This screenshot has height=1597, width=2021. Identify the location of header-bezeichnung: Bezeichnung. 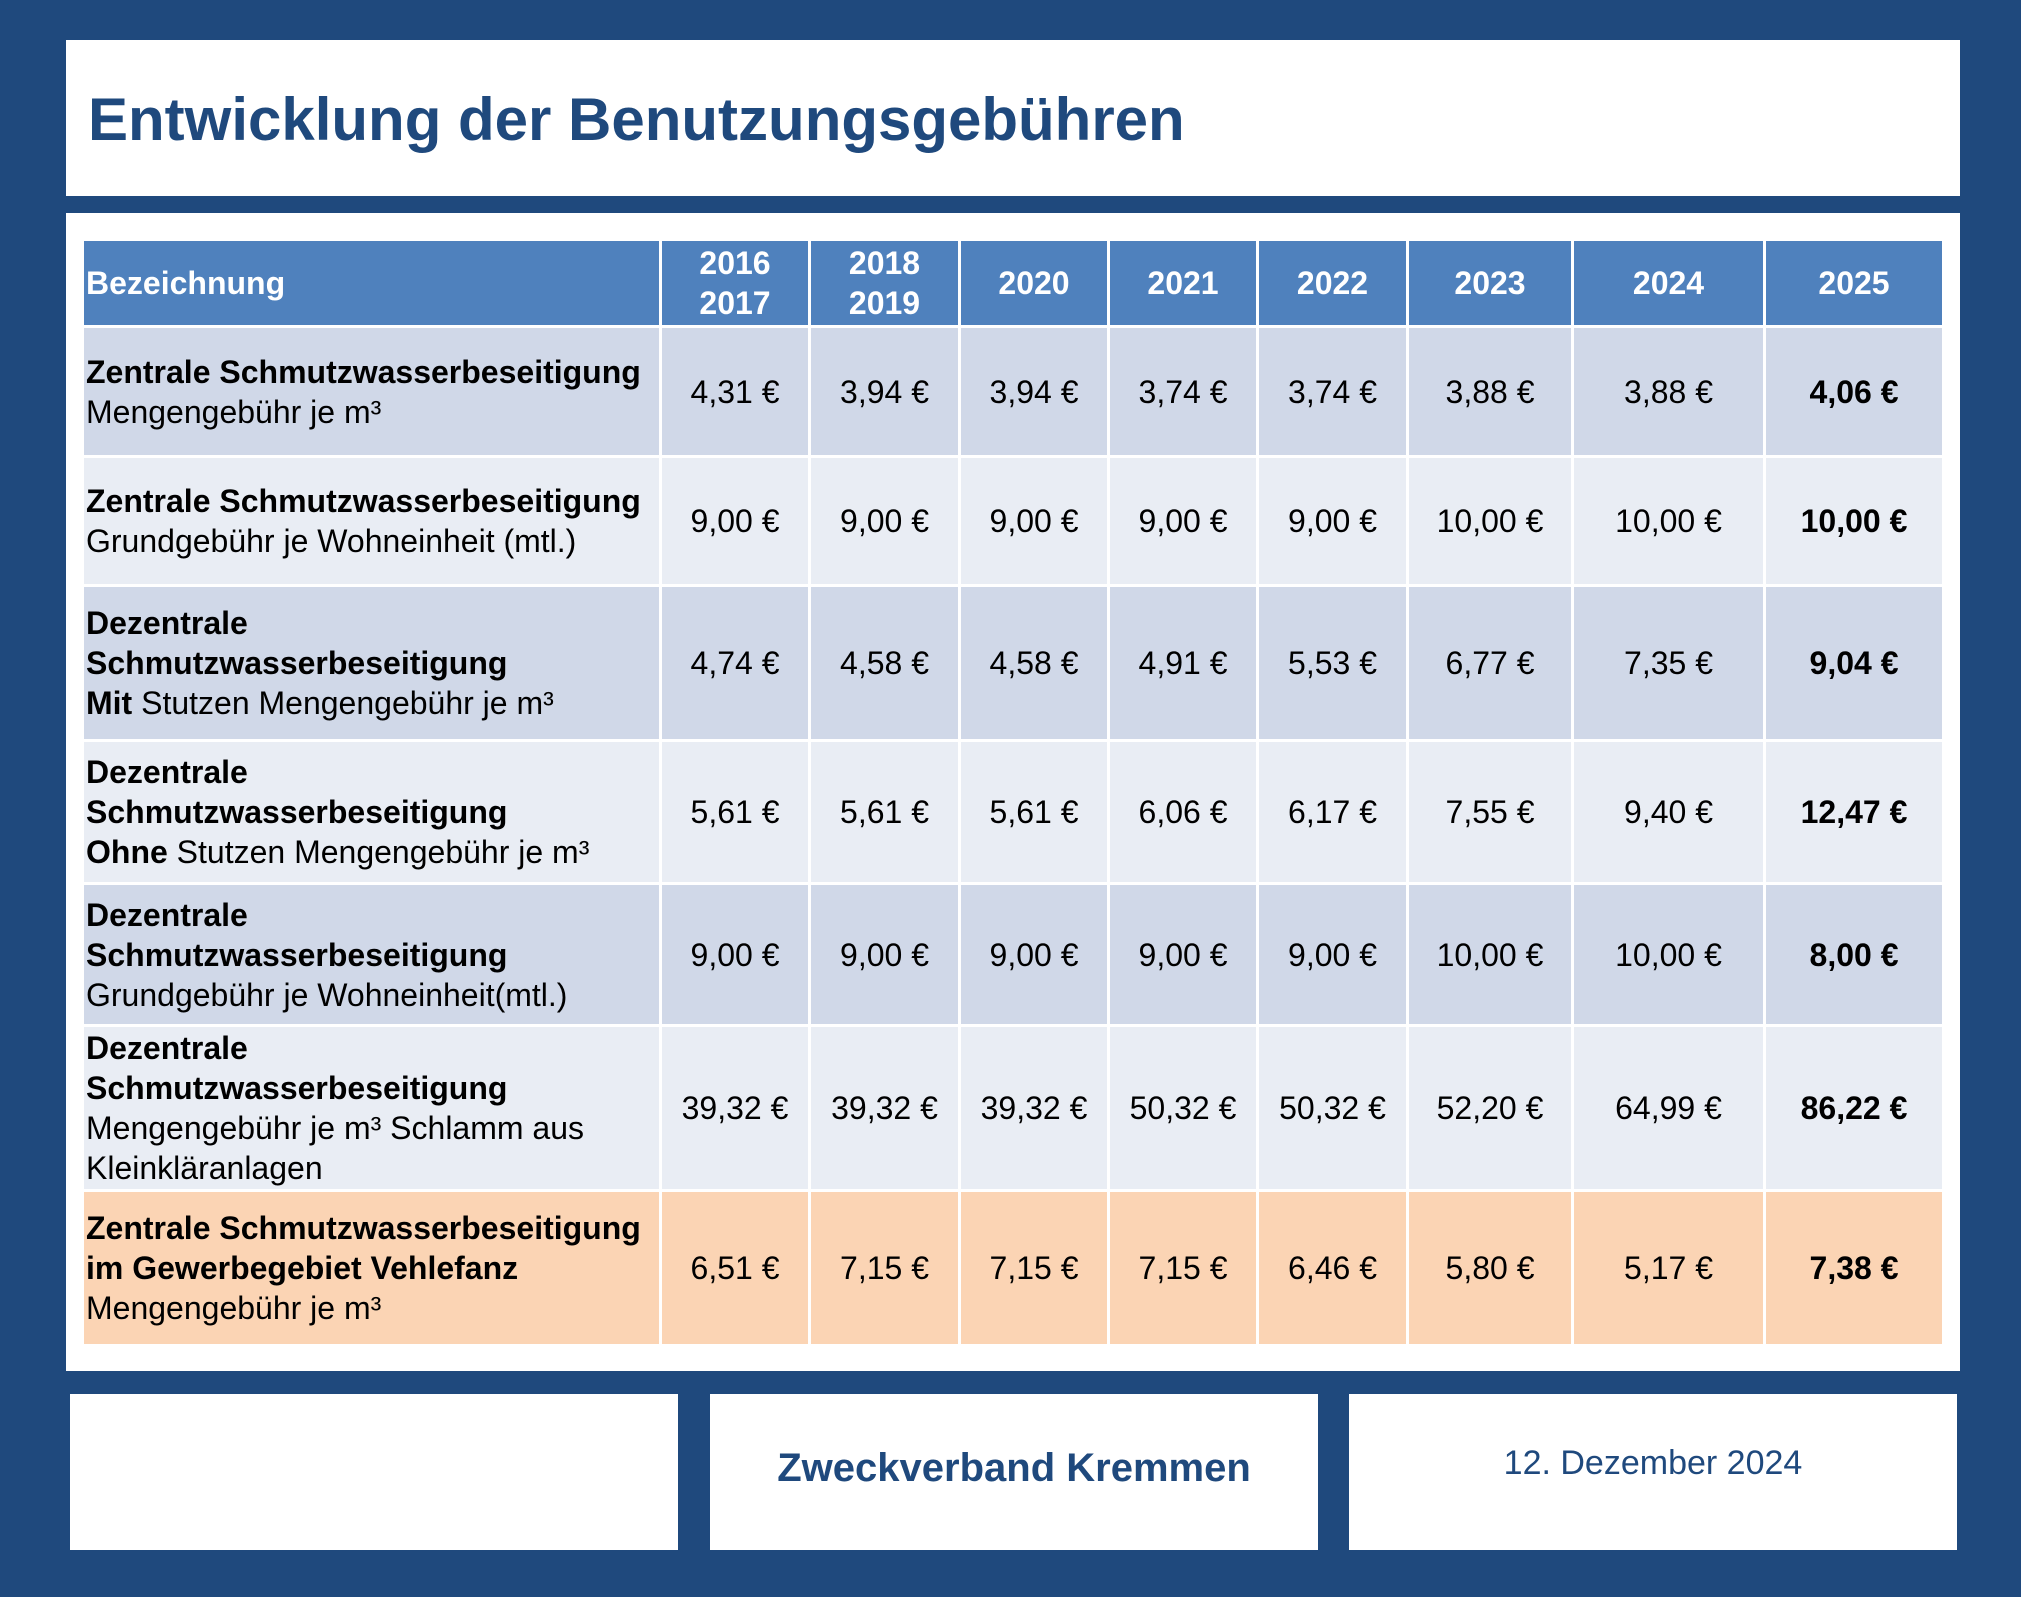
(373, 284).